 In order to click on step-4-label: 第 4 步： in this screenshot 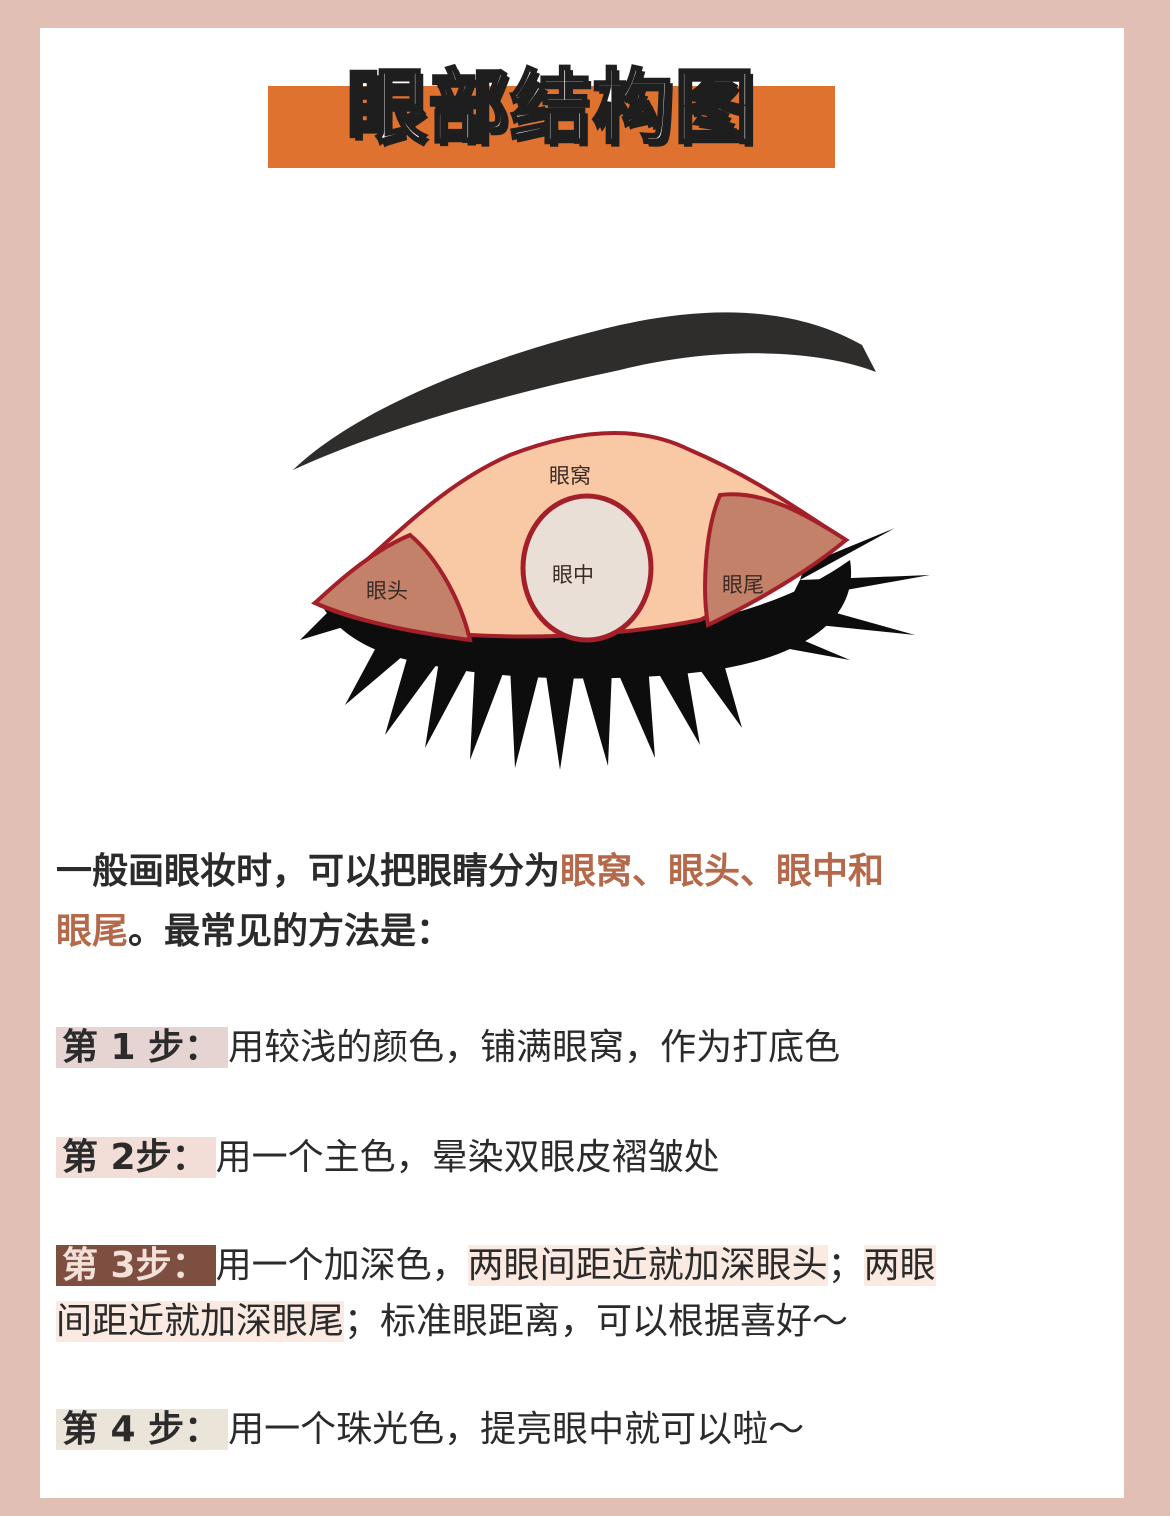, I will do `click(142, 1429)`.